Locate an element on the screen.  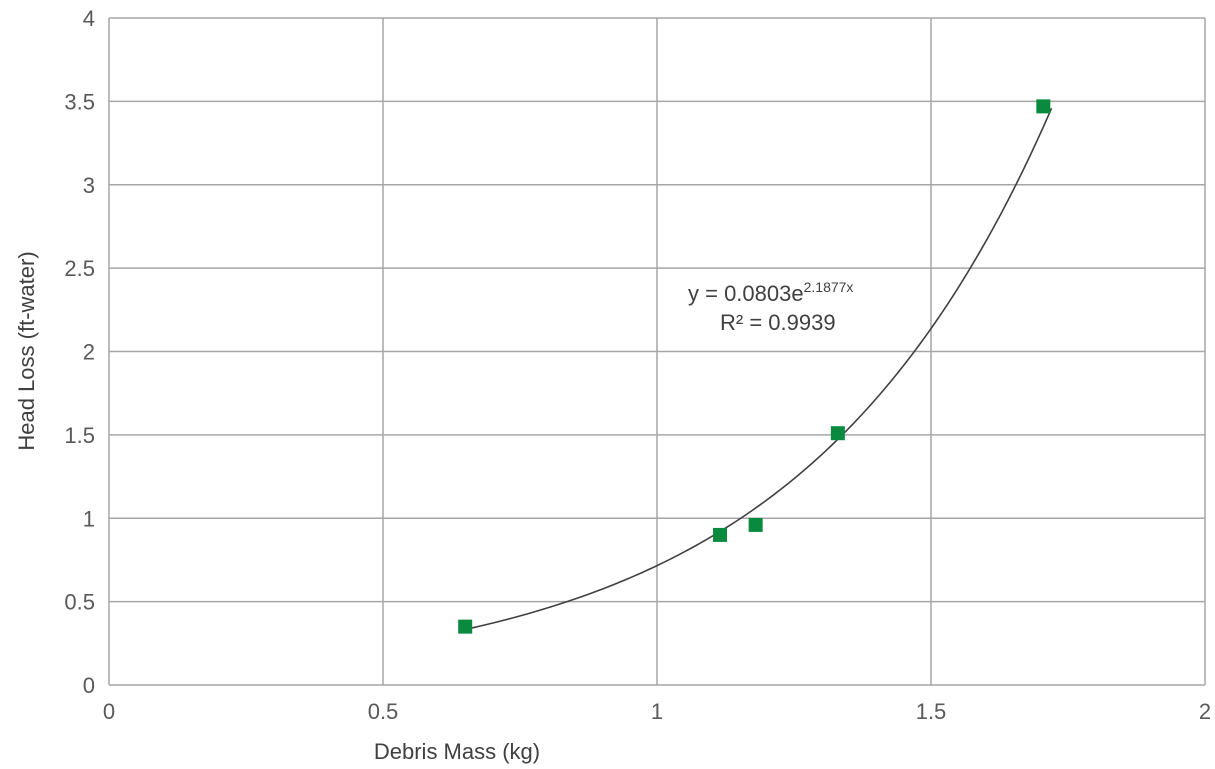
y-tick-label: 3 is located at coordinates (89, 185).